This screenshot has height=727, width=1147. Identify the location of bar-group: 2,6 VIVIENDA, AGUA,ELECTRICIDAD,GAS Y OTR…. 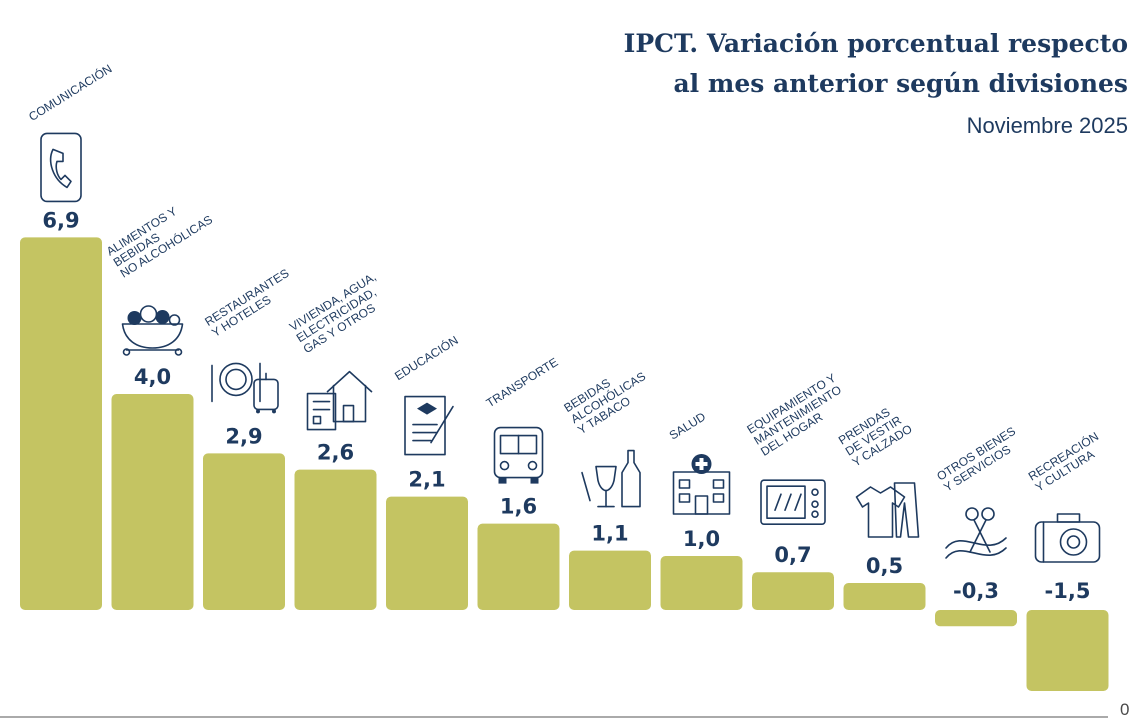
(333, 440).